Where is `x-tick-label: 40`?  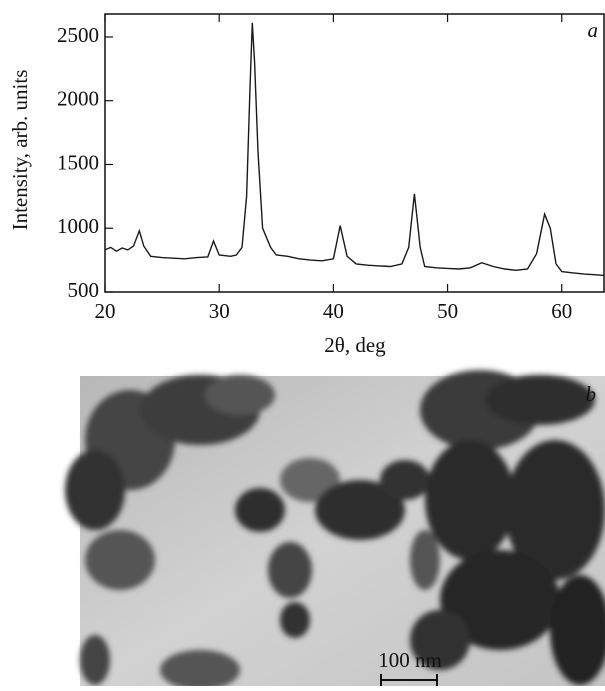 x-tick-label: 40 is located at coordinates (333, 311).